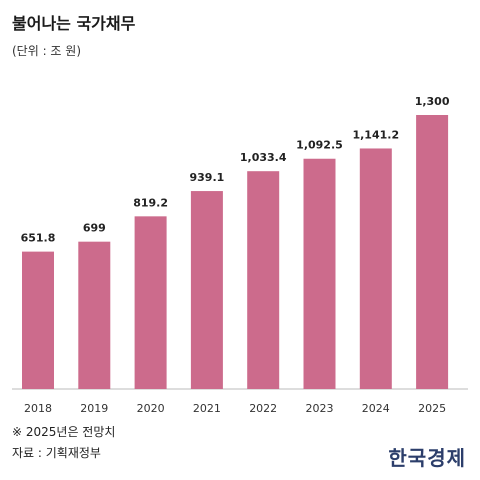  I want to click on value-label-2025: 1,300, so click(432, 101).